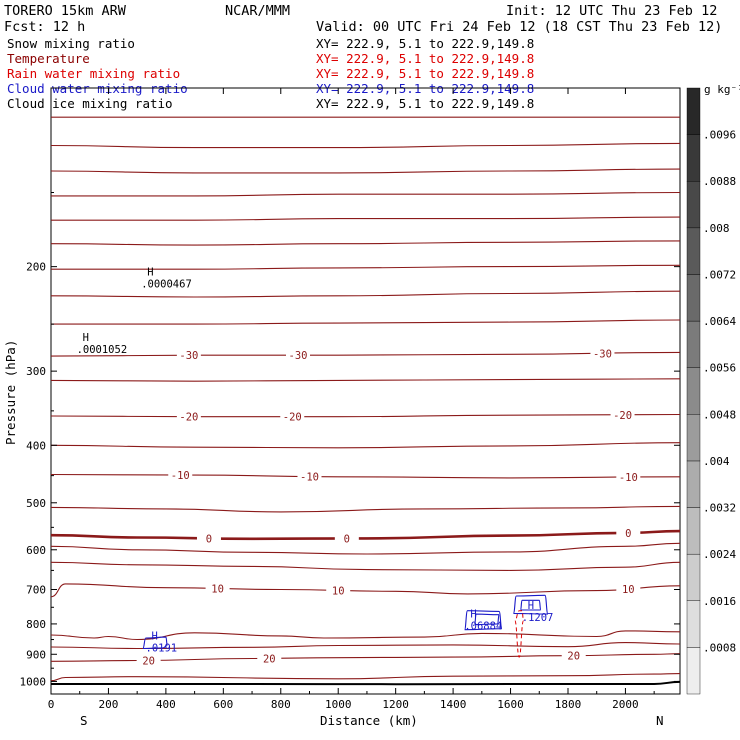  Describe the element at coordinates (223, 704) in the screenshot. I see `x-tick-label: 600` at that location.